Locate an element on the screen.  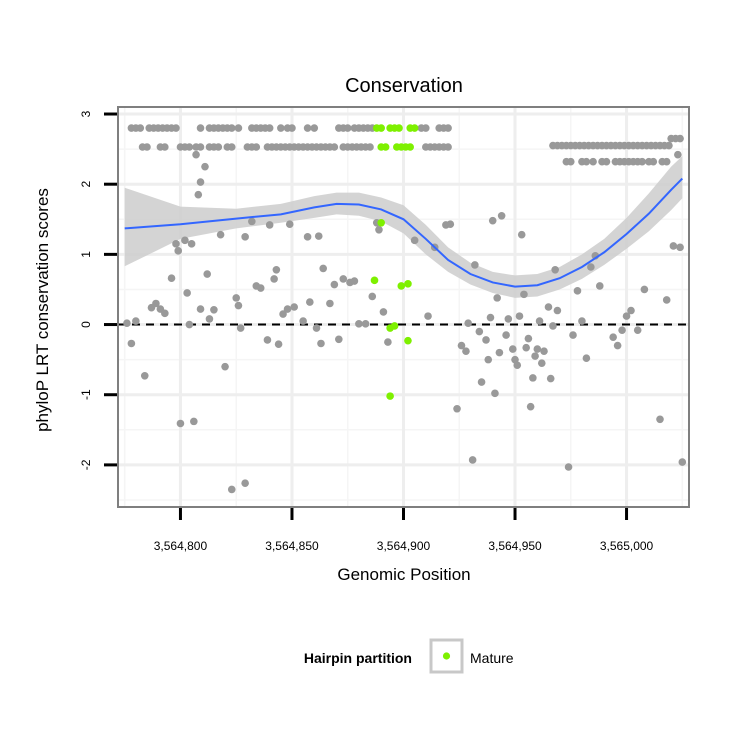
chart-title: Conservation is located at coordinates (404, 86).